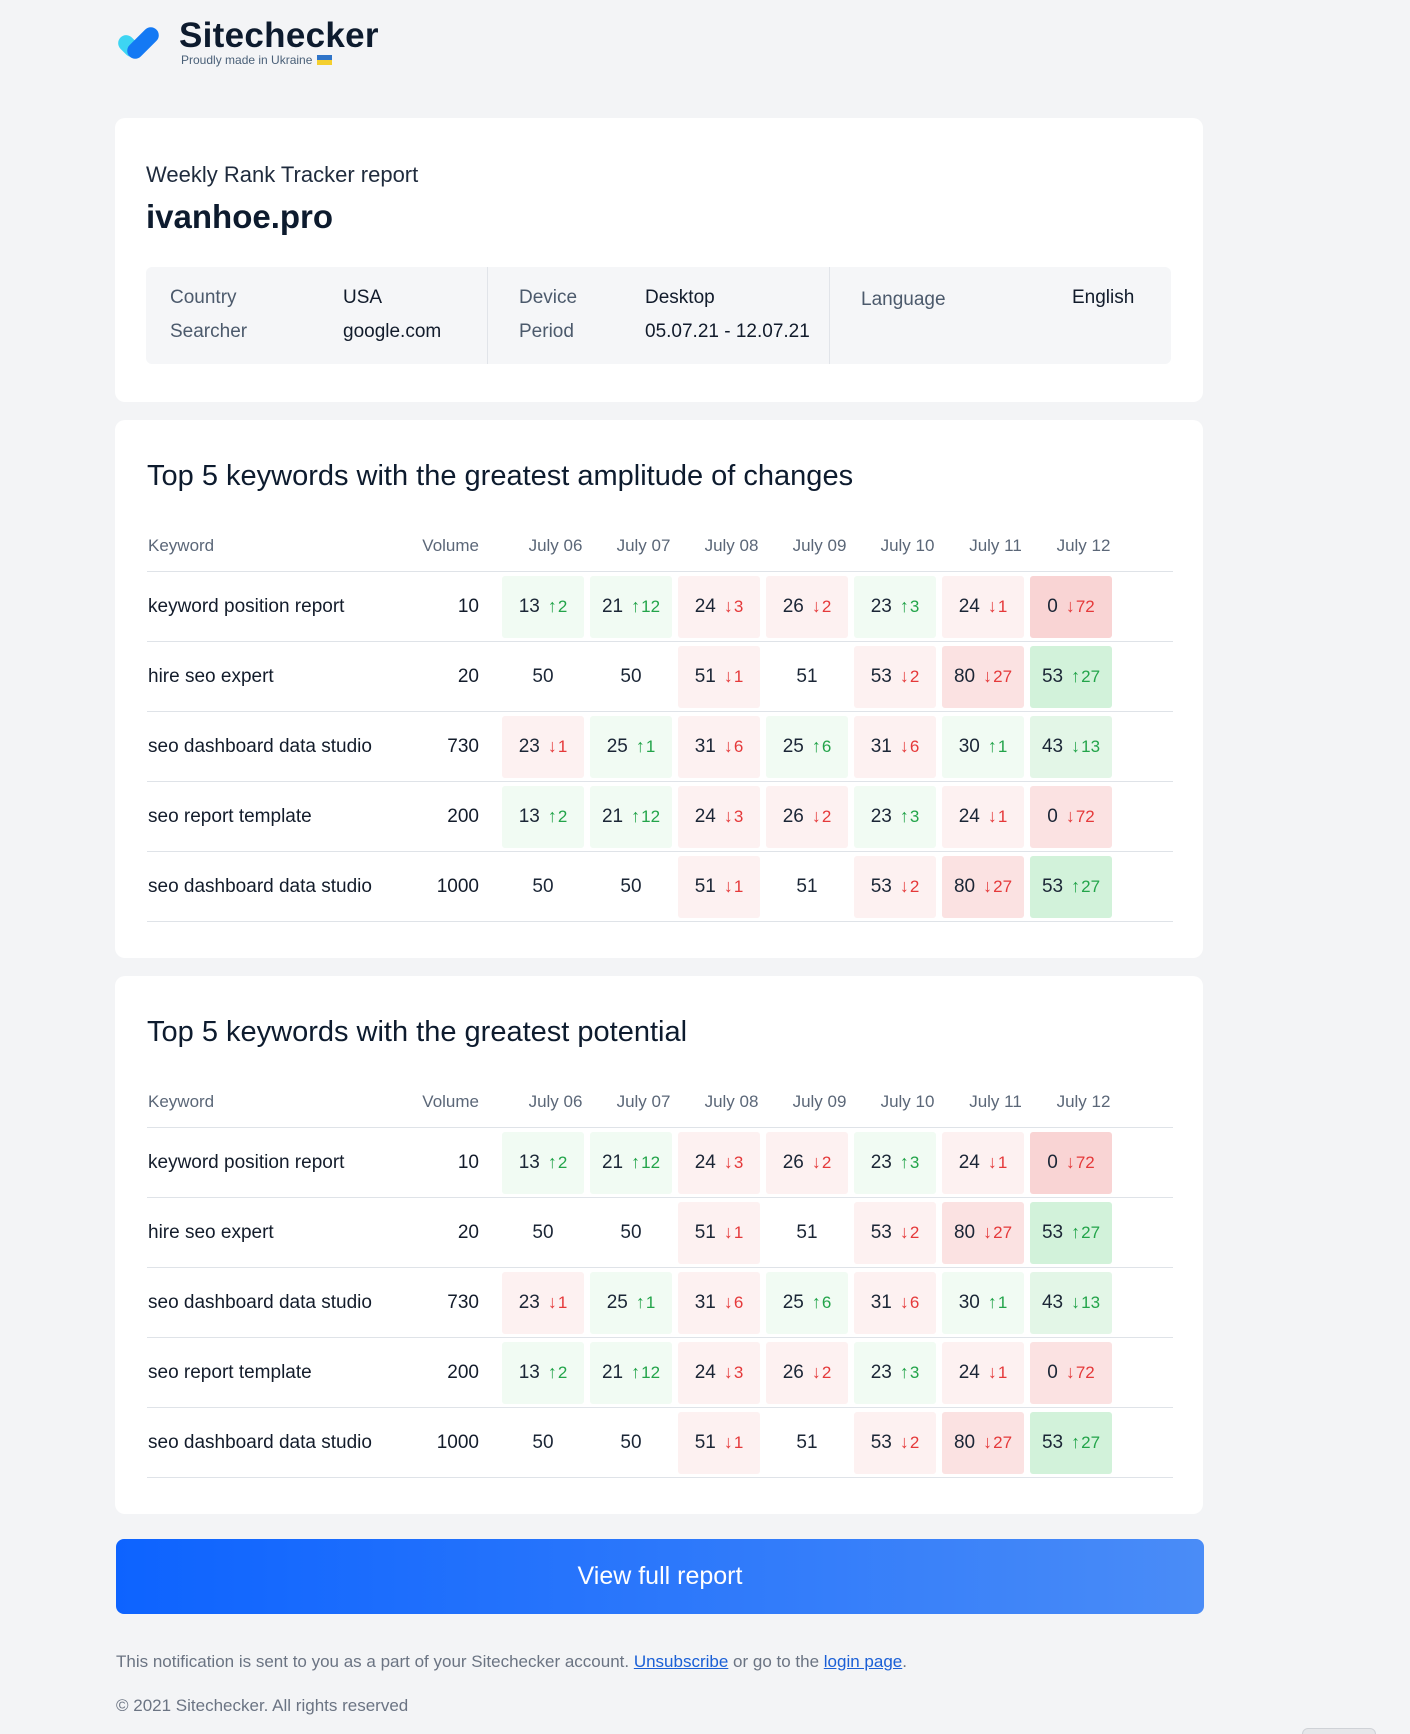  Describe the element at coordinates (1339, 1731) in the screenshot. I see `scroll-to-top-tab` at that location.